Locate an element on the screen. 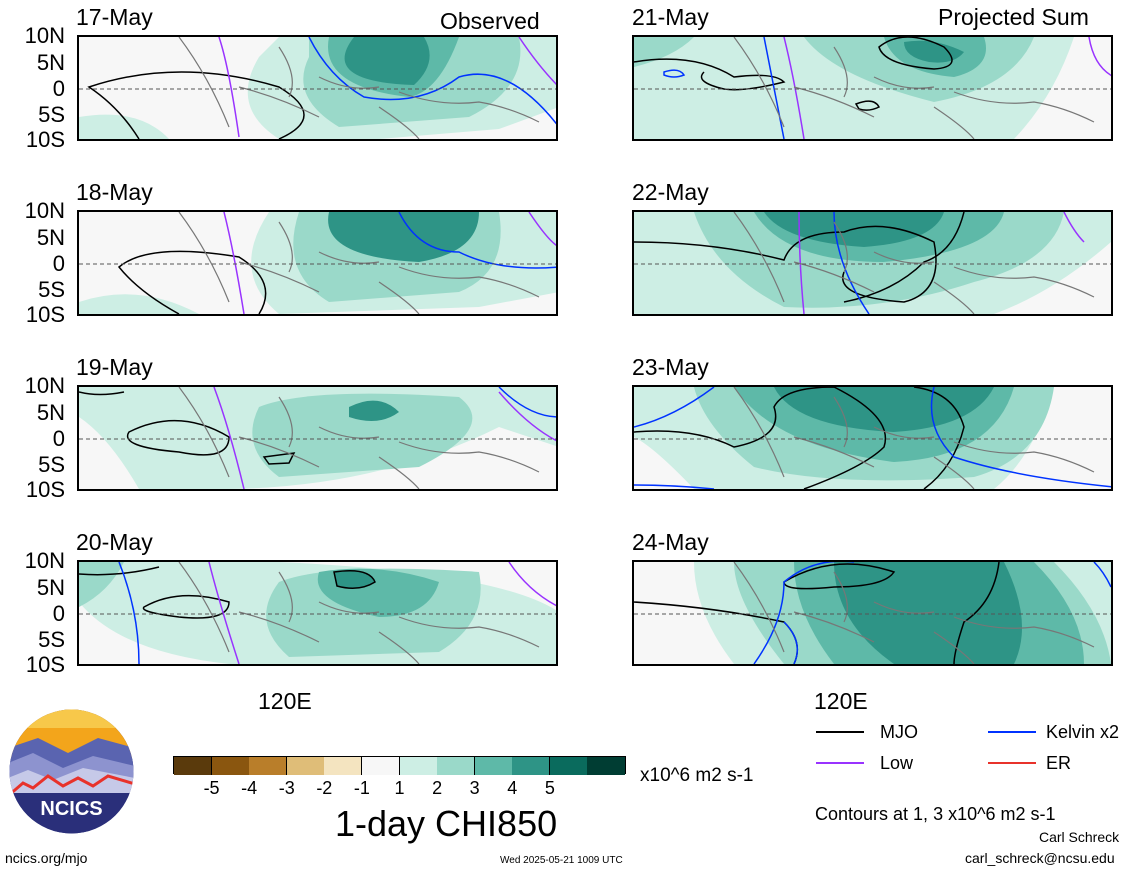 Image resolution: width=1135 pixels, height=873 pixels. timestamp: Wed 2025-05-21 1009 UTC is located at coordinates (561, 860).